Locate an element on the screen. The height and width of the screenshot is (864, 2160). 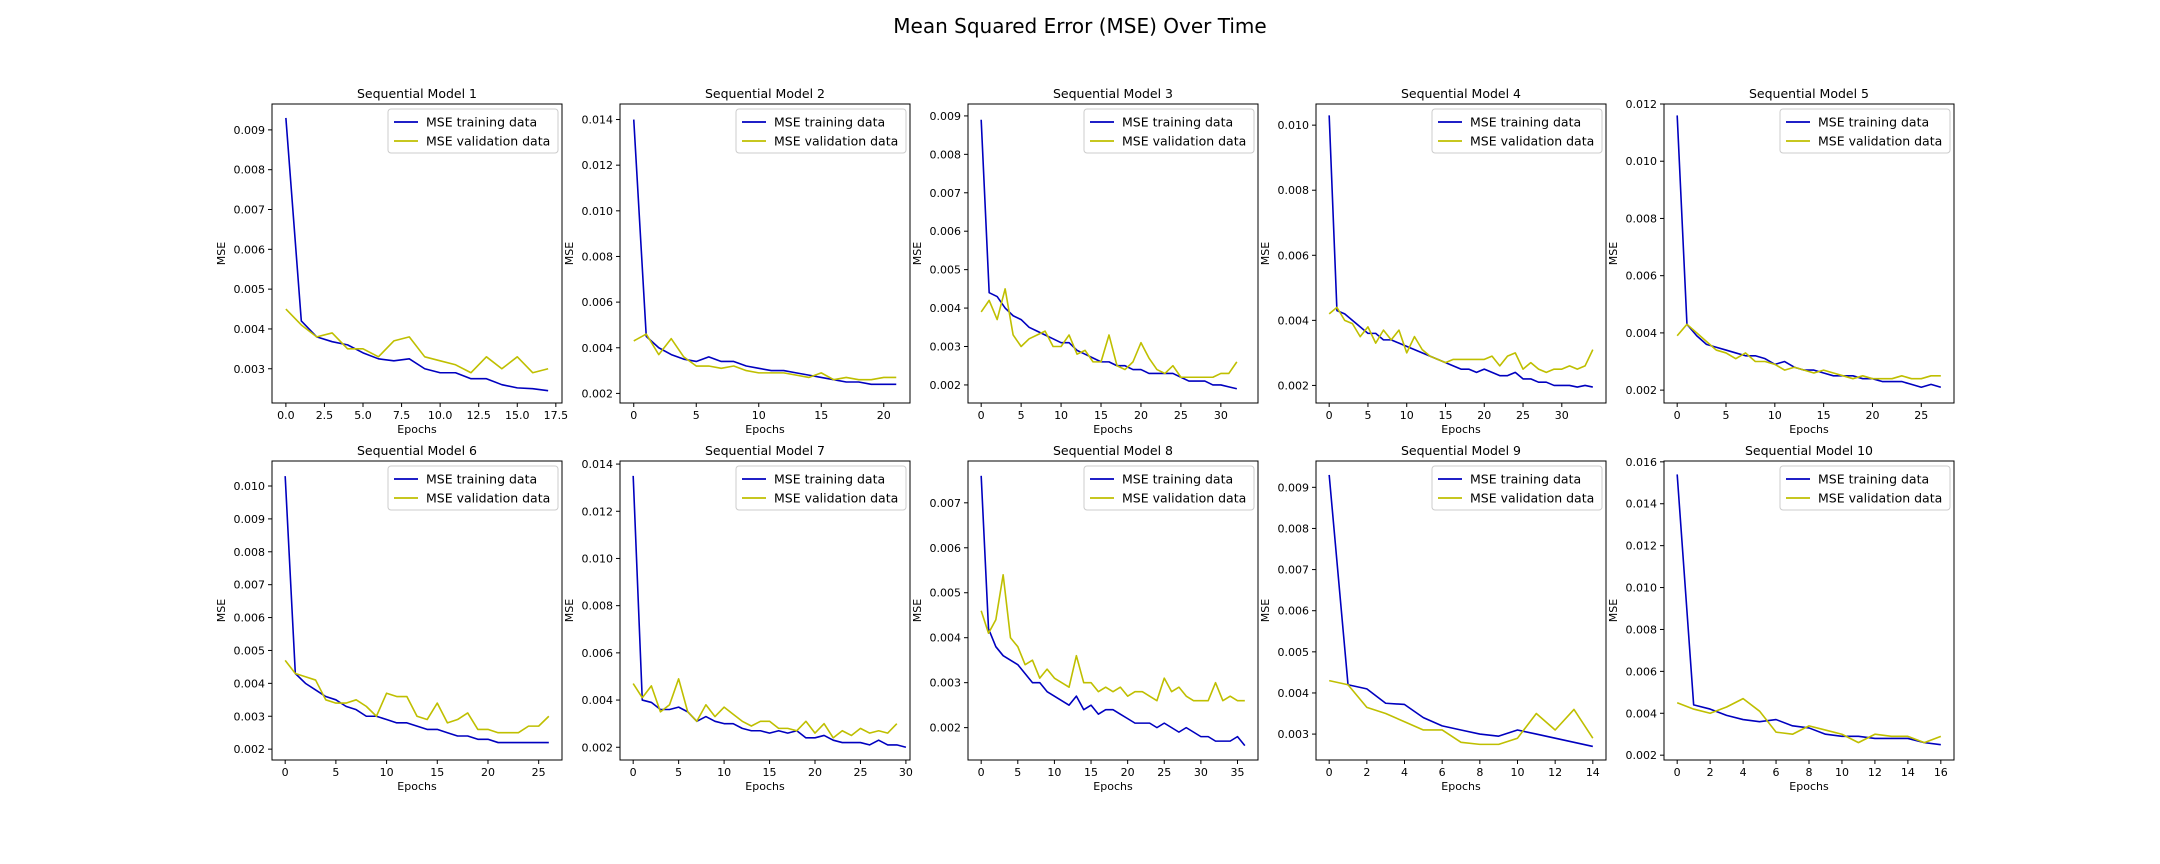
y-tick-label: 0.009 is located at coordinates (250, 130).